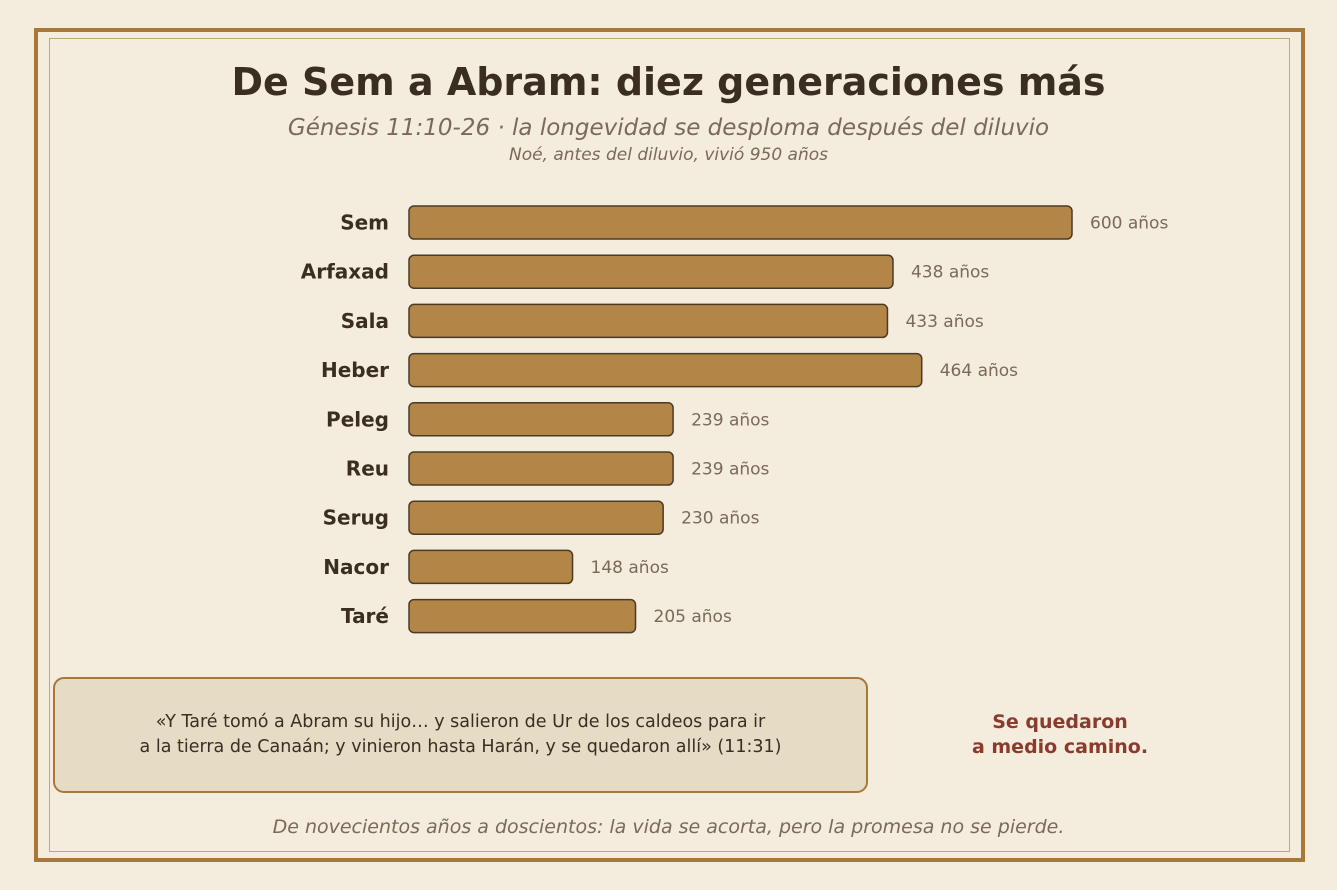 The height and width of the screenshot is (890, 1337). I want to click on category-label-sem: Sem, so click(364, 223).